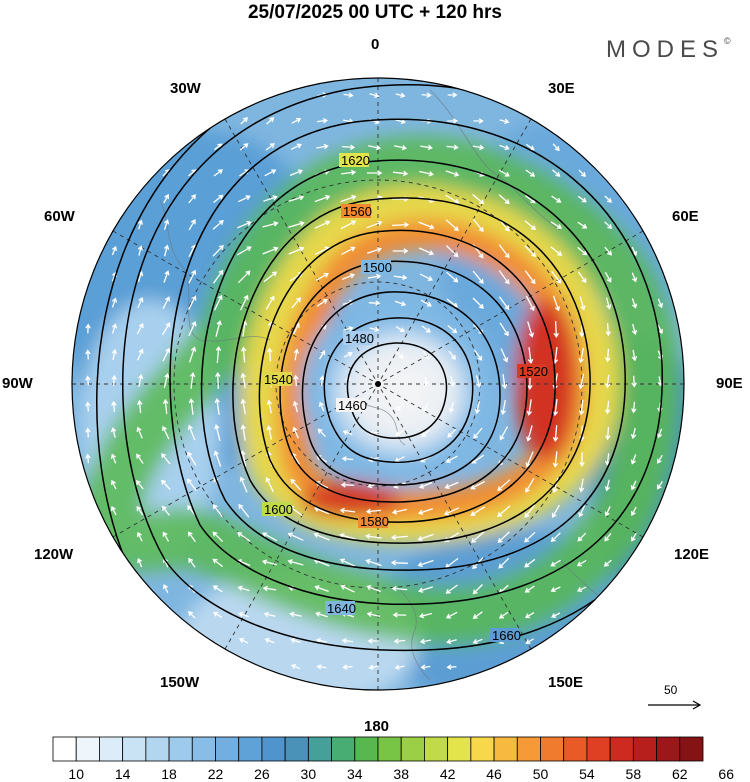 The image size is (750, 782). Describe the element at coordinates (278, 379) in the screenshot. I see `contour-label: 1540` at that location.